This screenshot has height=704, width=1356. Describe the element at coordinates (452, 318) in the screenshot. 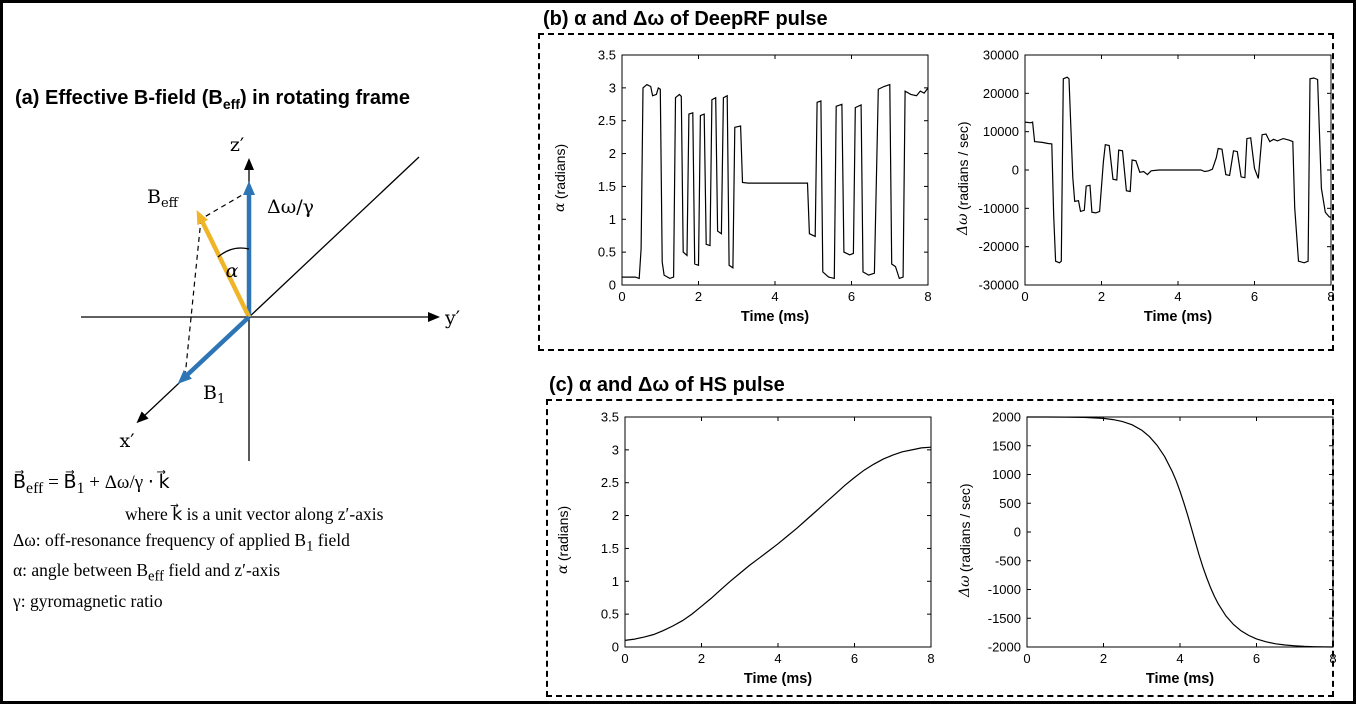

I see `y-axis-label: y′` at that location.